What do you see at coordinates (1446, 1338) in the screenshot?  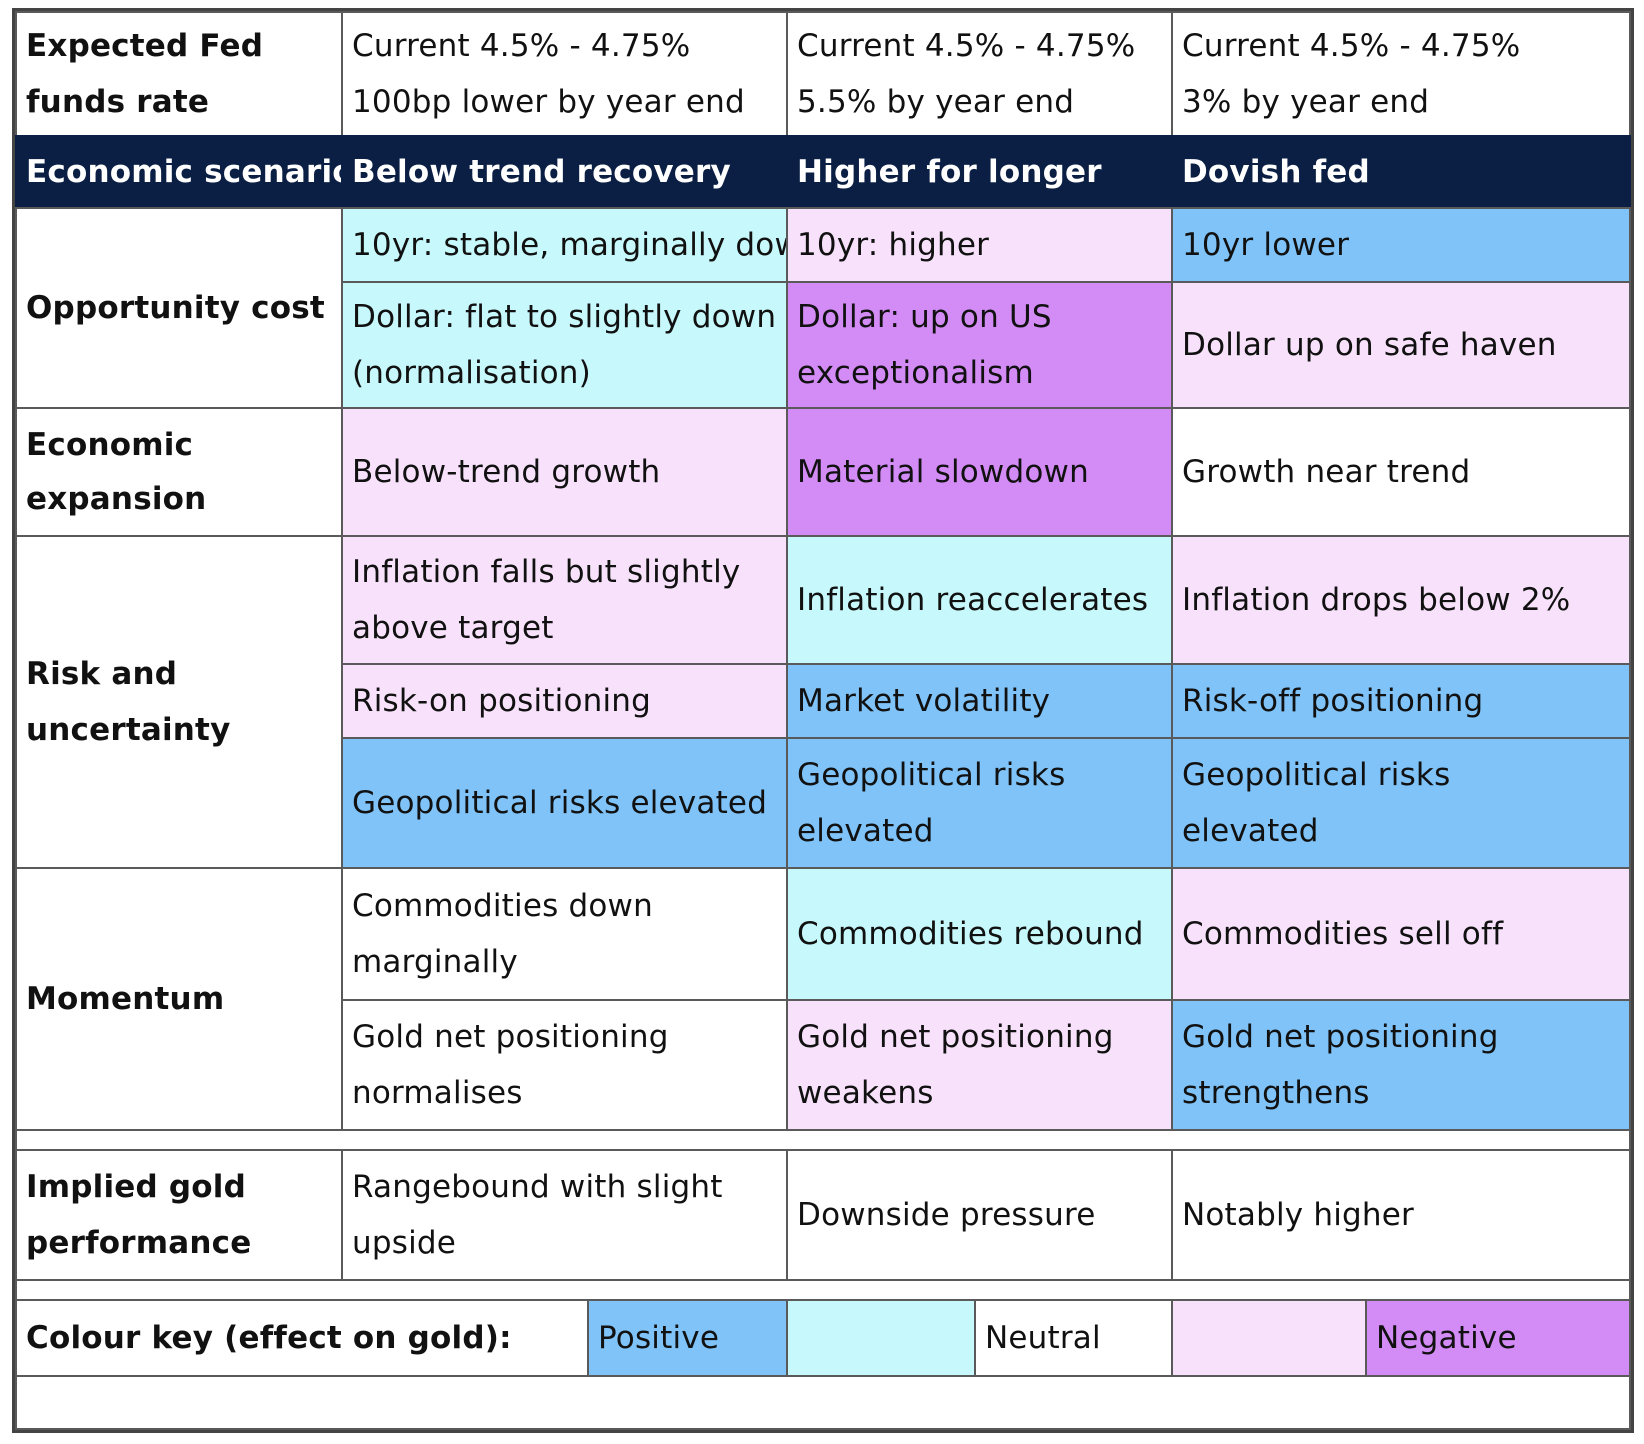 I see `colour-key-negative-text: Negative` at bounding box center [1446, 1338].